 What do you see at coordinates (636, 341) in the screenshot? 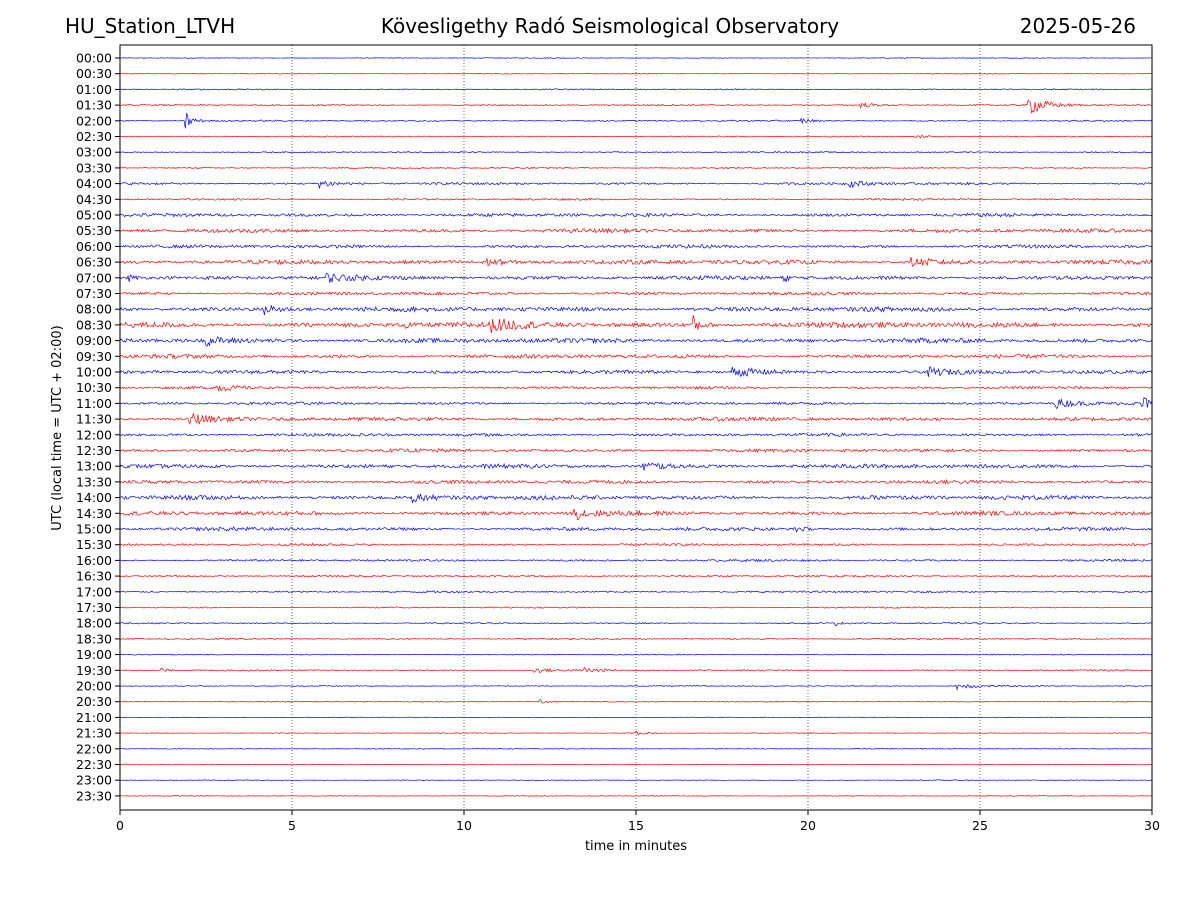
I see `trace-09:00` at bounding box center [636, 341].